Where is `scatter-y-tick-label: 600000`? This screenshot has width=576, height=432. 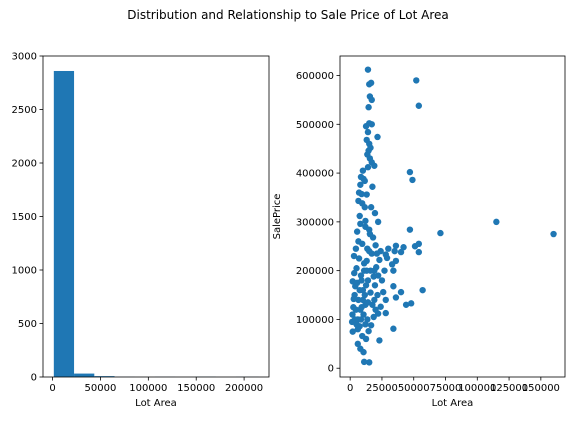 scatter-y-tick-label: 600000 is located at coordinates (315, 76).